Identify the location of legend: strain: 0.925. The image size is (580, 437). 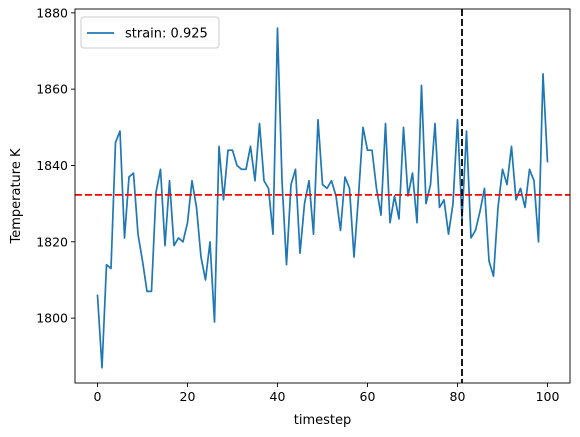
(150, 32).